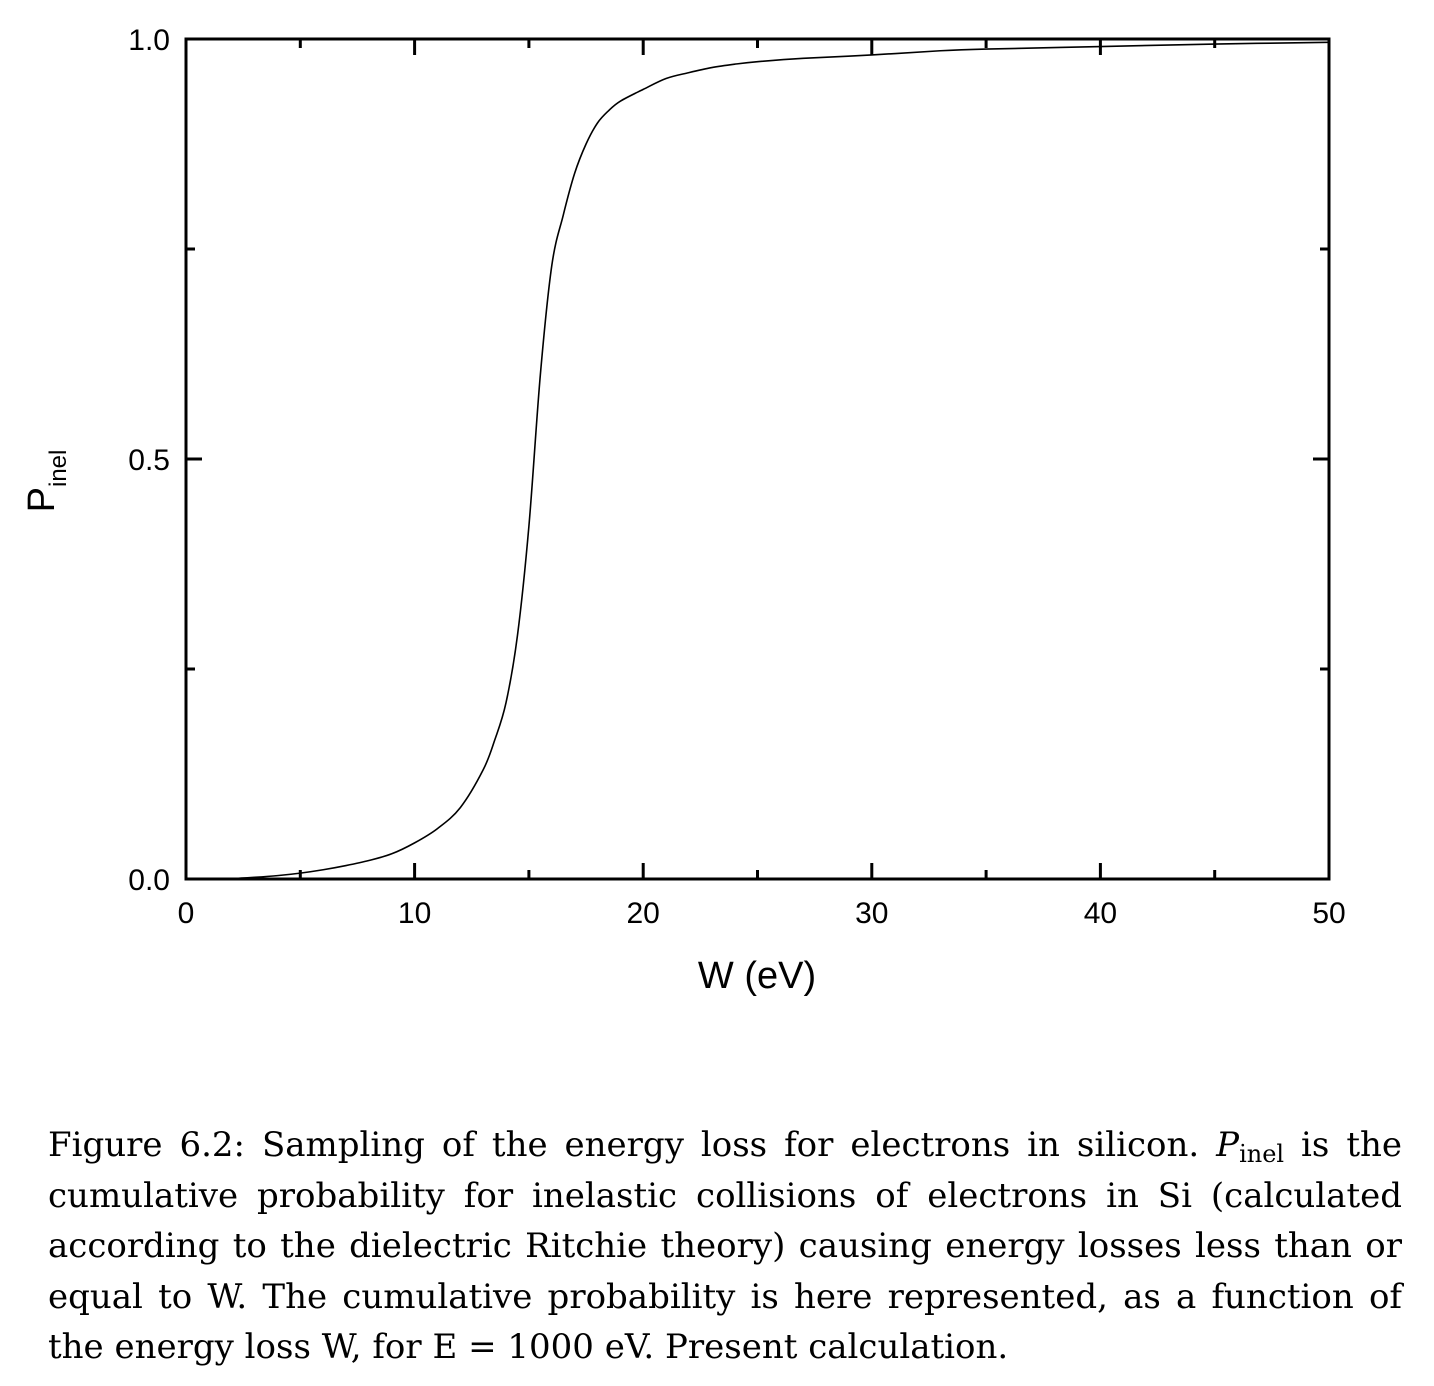  I want to click on caption-symbol-subscript: inel, so click(1262, 1154).